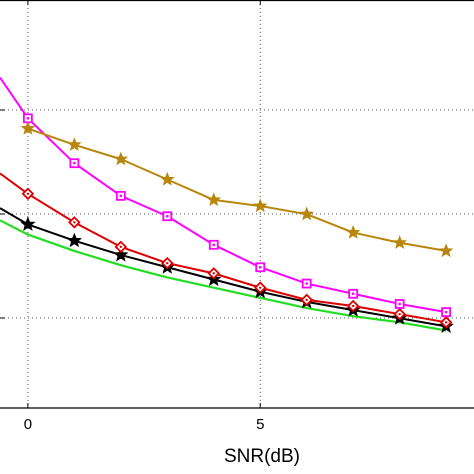 This screenshot has height=474, width=474. What do you see at coordinates (28, 424) in the screenshot?
I see `x-tick-label: 0` at bounding box center [28, 424].